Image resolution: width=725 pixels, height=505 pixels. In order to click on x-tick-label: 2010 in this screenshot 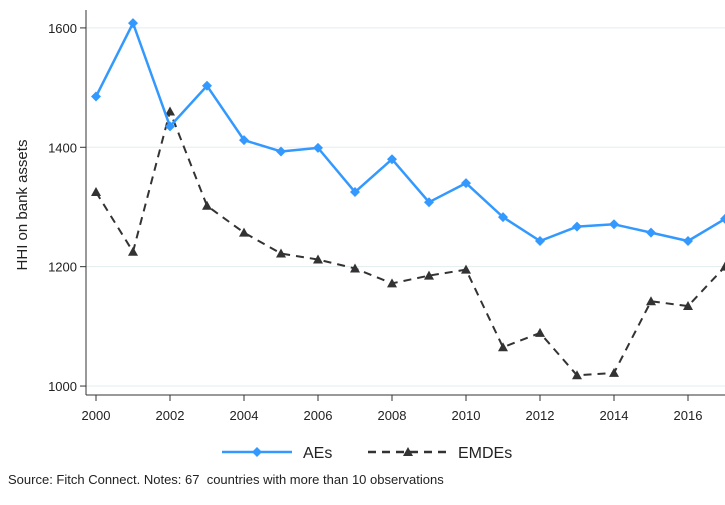, I will do `click(466, 415)`.